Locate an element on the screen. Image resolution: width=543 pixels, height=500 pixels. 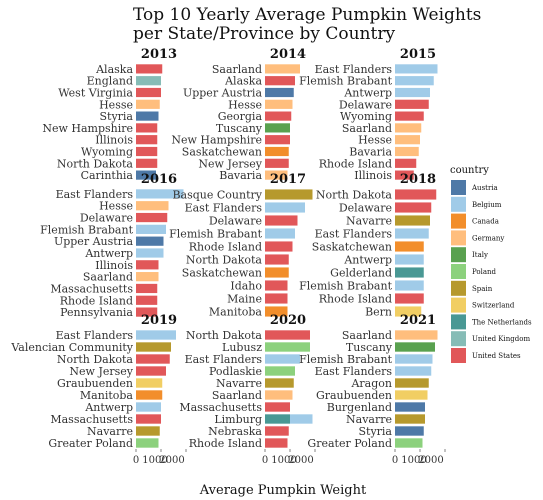
bar-2021-navarre is located at coordinates (410, 419).